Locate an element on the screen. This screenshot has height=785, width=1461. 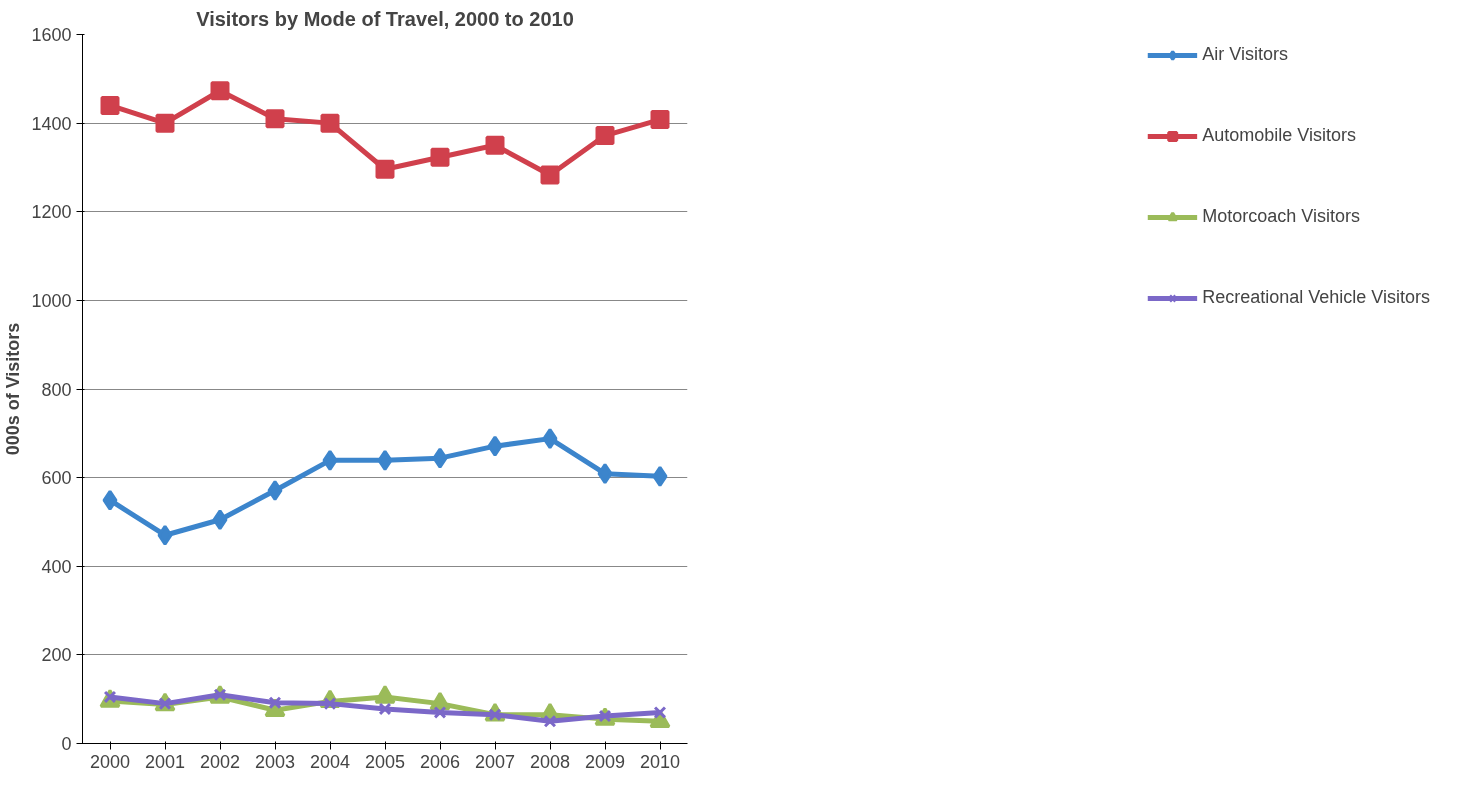
y-tick-label: 1400 is located at coordinates (51, 123).